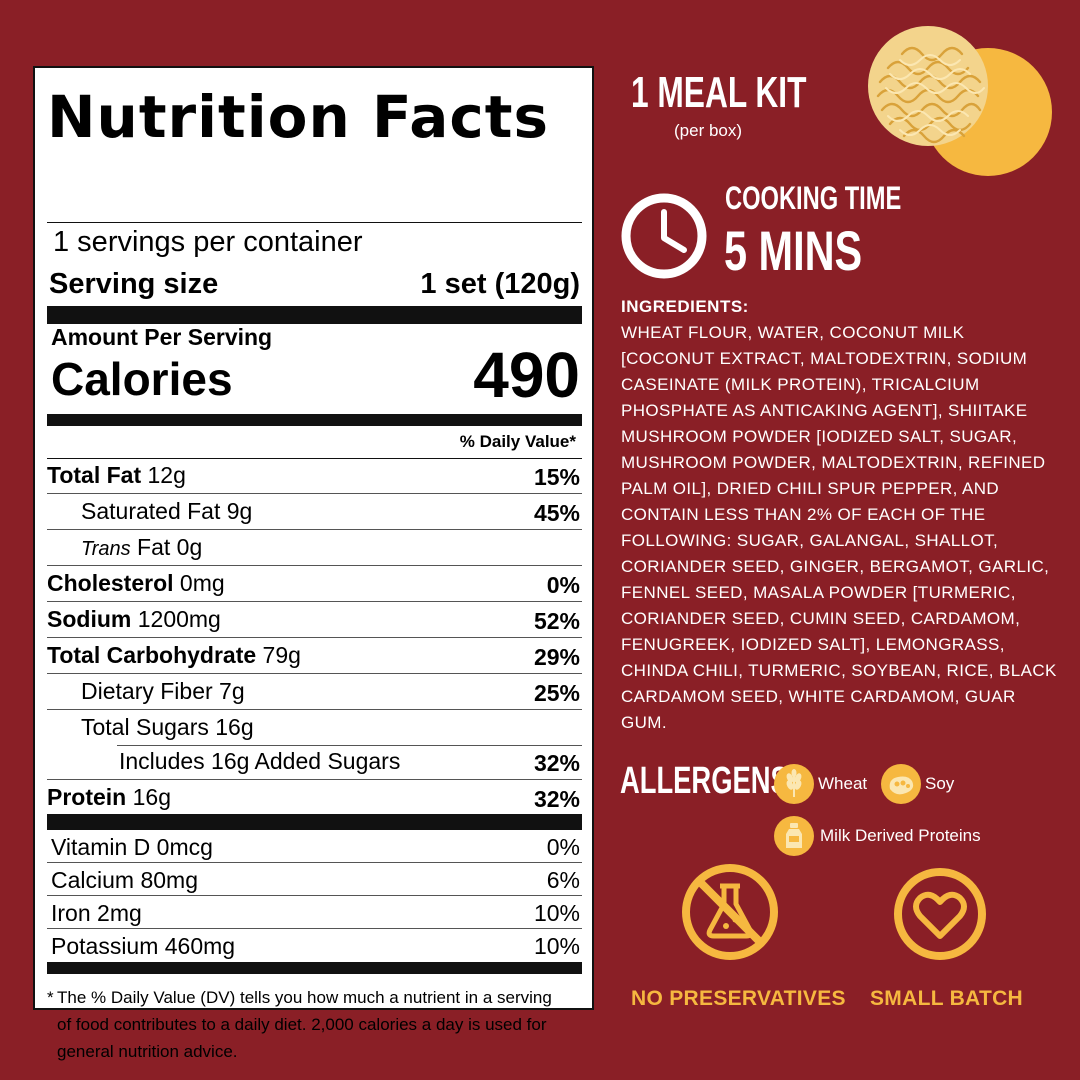 This screenshot has height=1080, width=1080. What do you see at coordinates (142, 379) in the screenshot?
I see `calories-label: Calories` at bounding box center [142, 379].